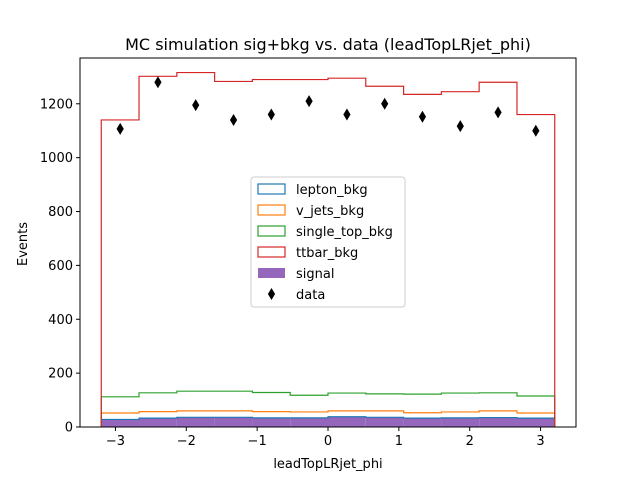 This screenshot has height=480, width=640. I want to click on legend-swatch-v_jets_bkg, so click(271, 210).